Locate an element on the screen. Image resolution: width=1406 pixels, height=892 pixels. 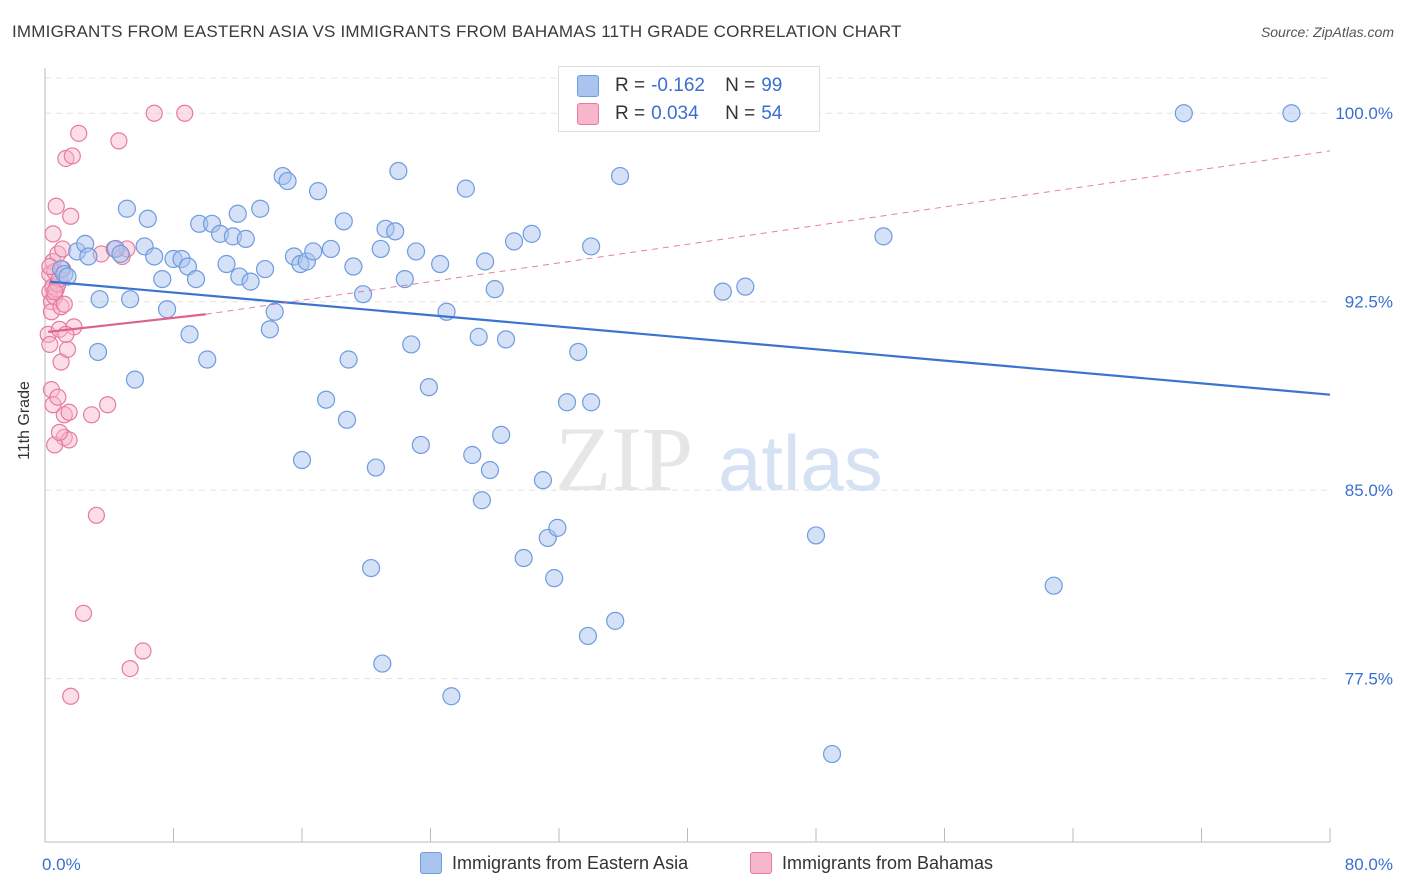
stats-r-label: R = is located at coordinates (630, 85).